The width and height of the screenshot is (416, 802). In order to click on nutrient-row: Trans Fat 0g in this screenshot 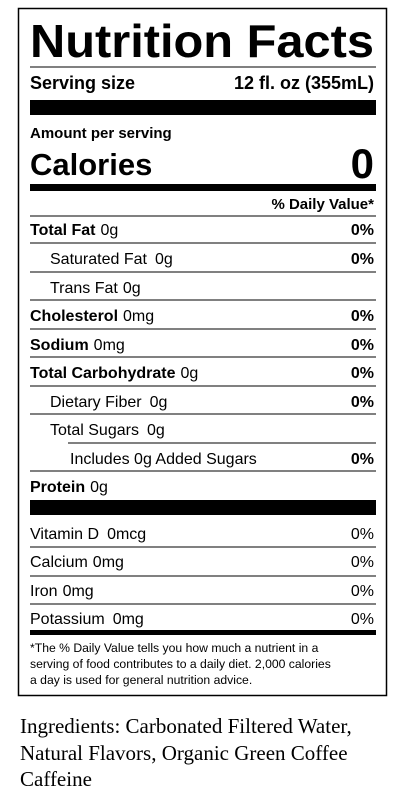, I will do `click(95, 288)`.